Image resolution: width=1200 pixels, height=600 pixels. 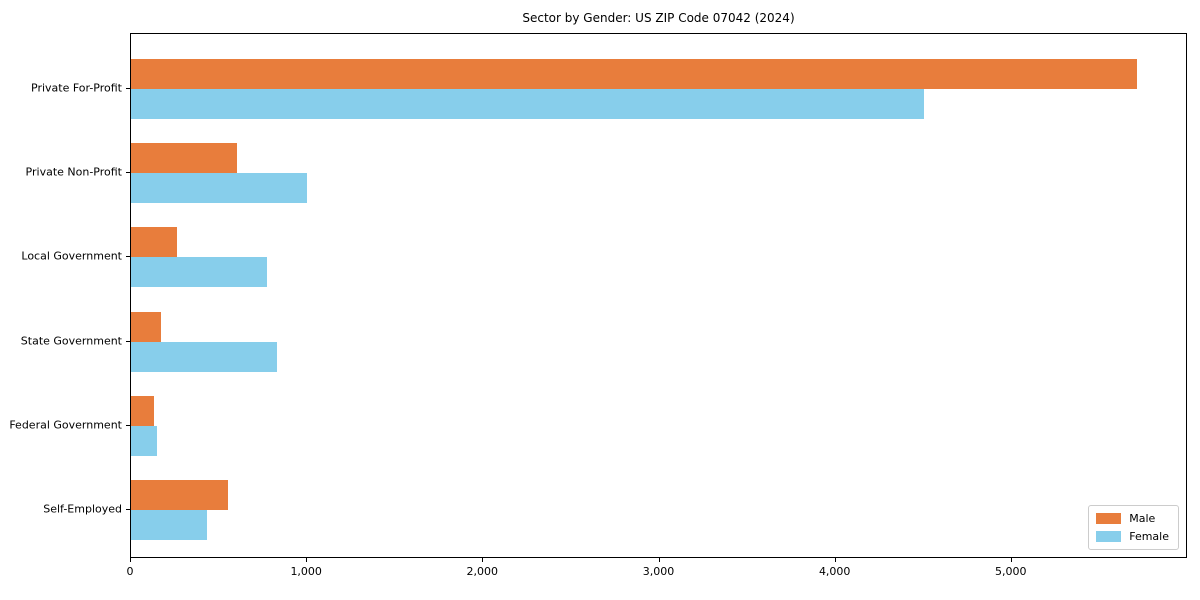 I want to click on legend: Male Female, so click(x=1133, y=527).